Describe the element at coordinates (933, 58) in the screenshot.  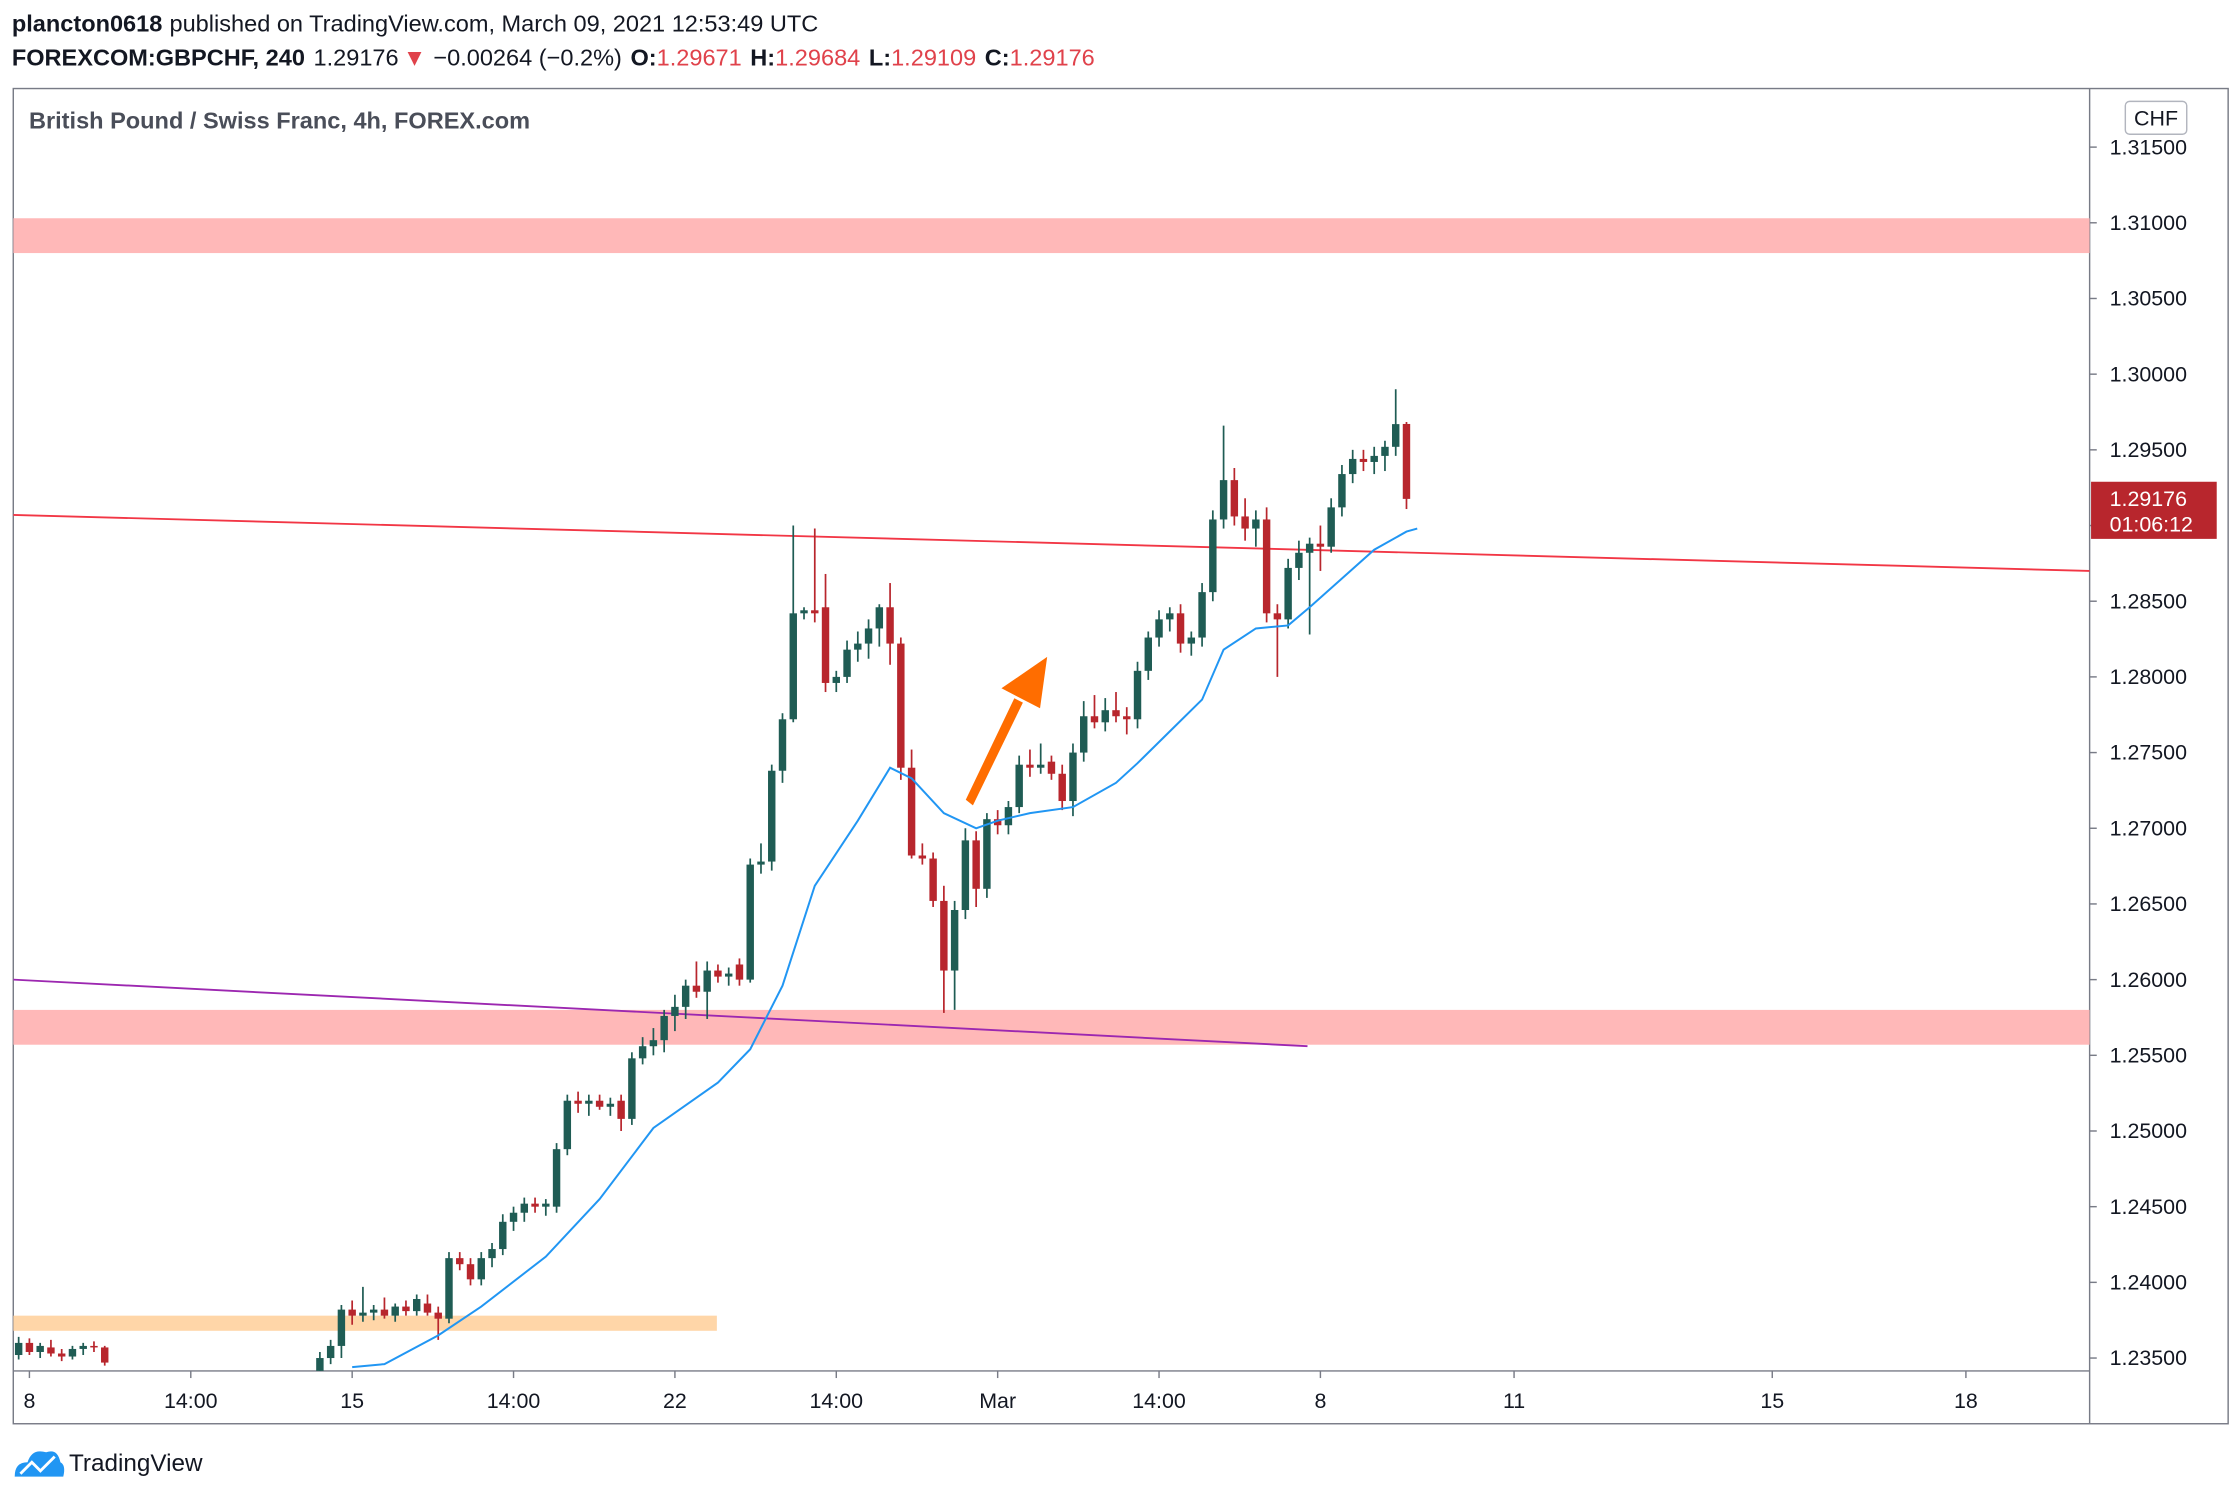
I see `l-value: 1.29109` at that location.